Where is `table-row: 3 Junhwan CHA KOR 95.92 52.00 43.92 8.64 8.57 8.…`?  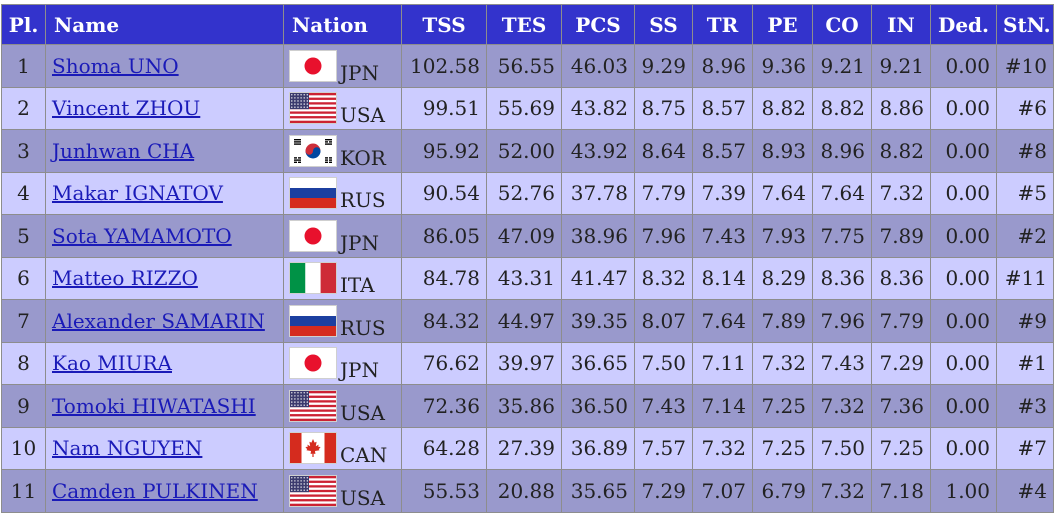
table-row: 3 Junhwan CHA KOR 95.92 52.00 43.92 8.64 8.57 8.… is located at coordinates (527, 151).